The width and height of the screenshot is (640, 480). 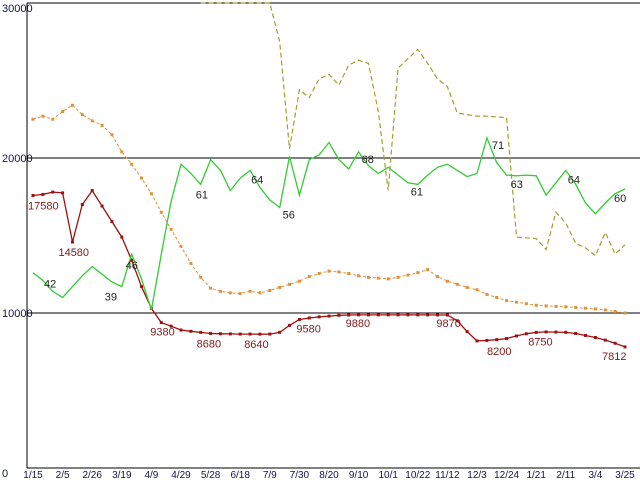 I want to click on x-axis-tick-label: 4/9, so click(x=151, y=475).